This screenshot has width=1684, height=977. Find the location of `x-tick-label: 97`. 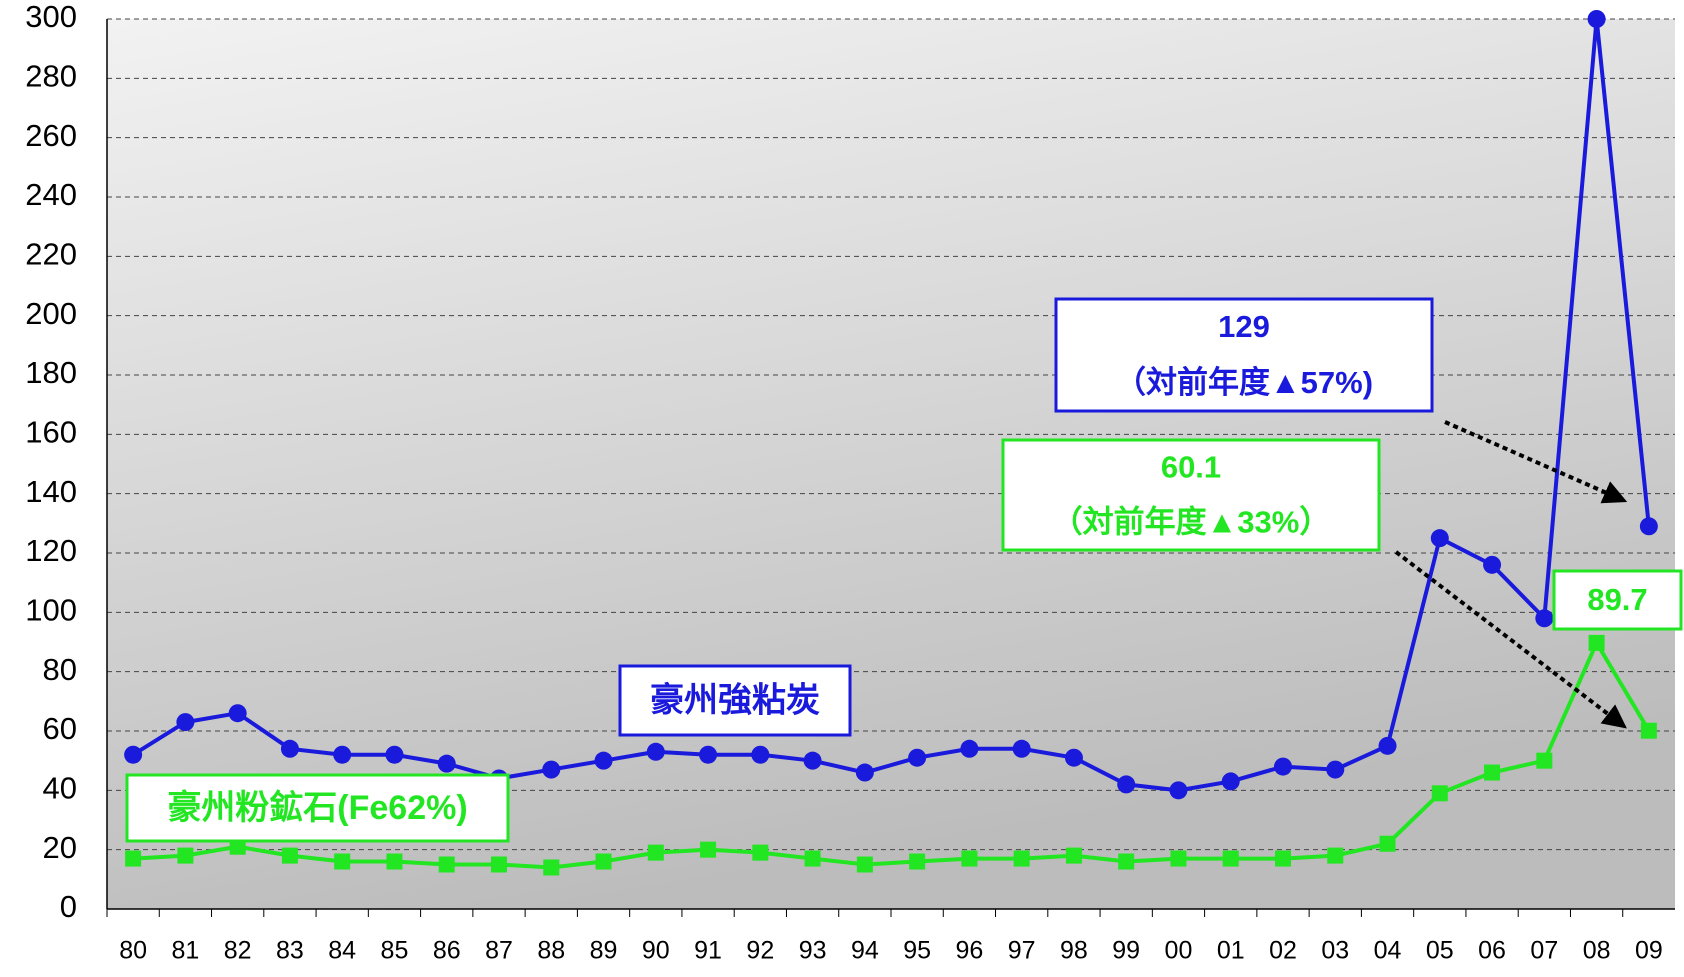

x-tick-label: 97 is located at coordinates (1022, 951).